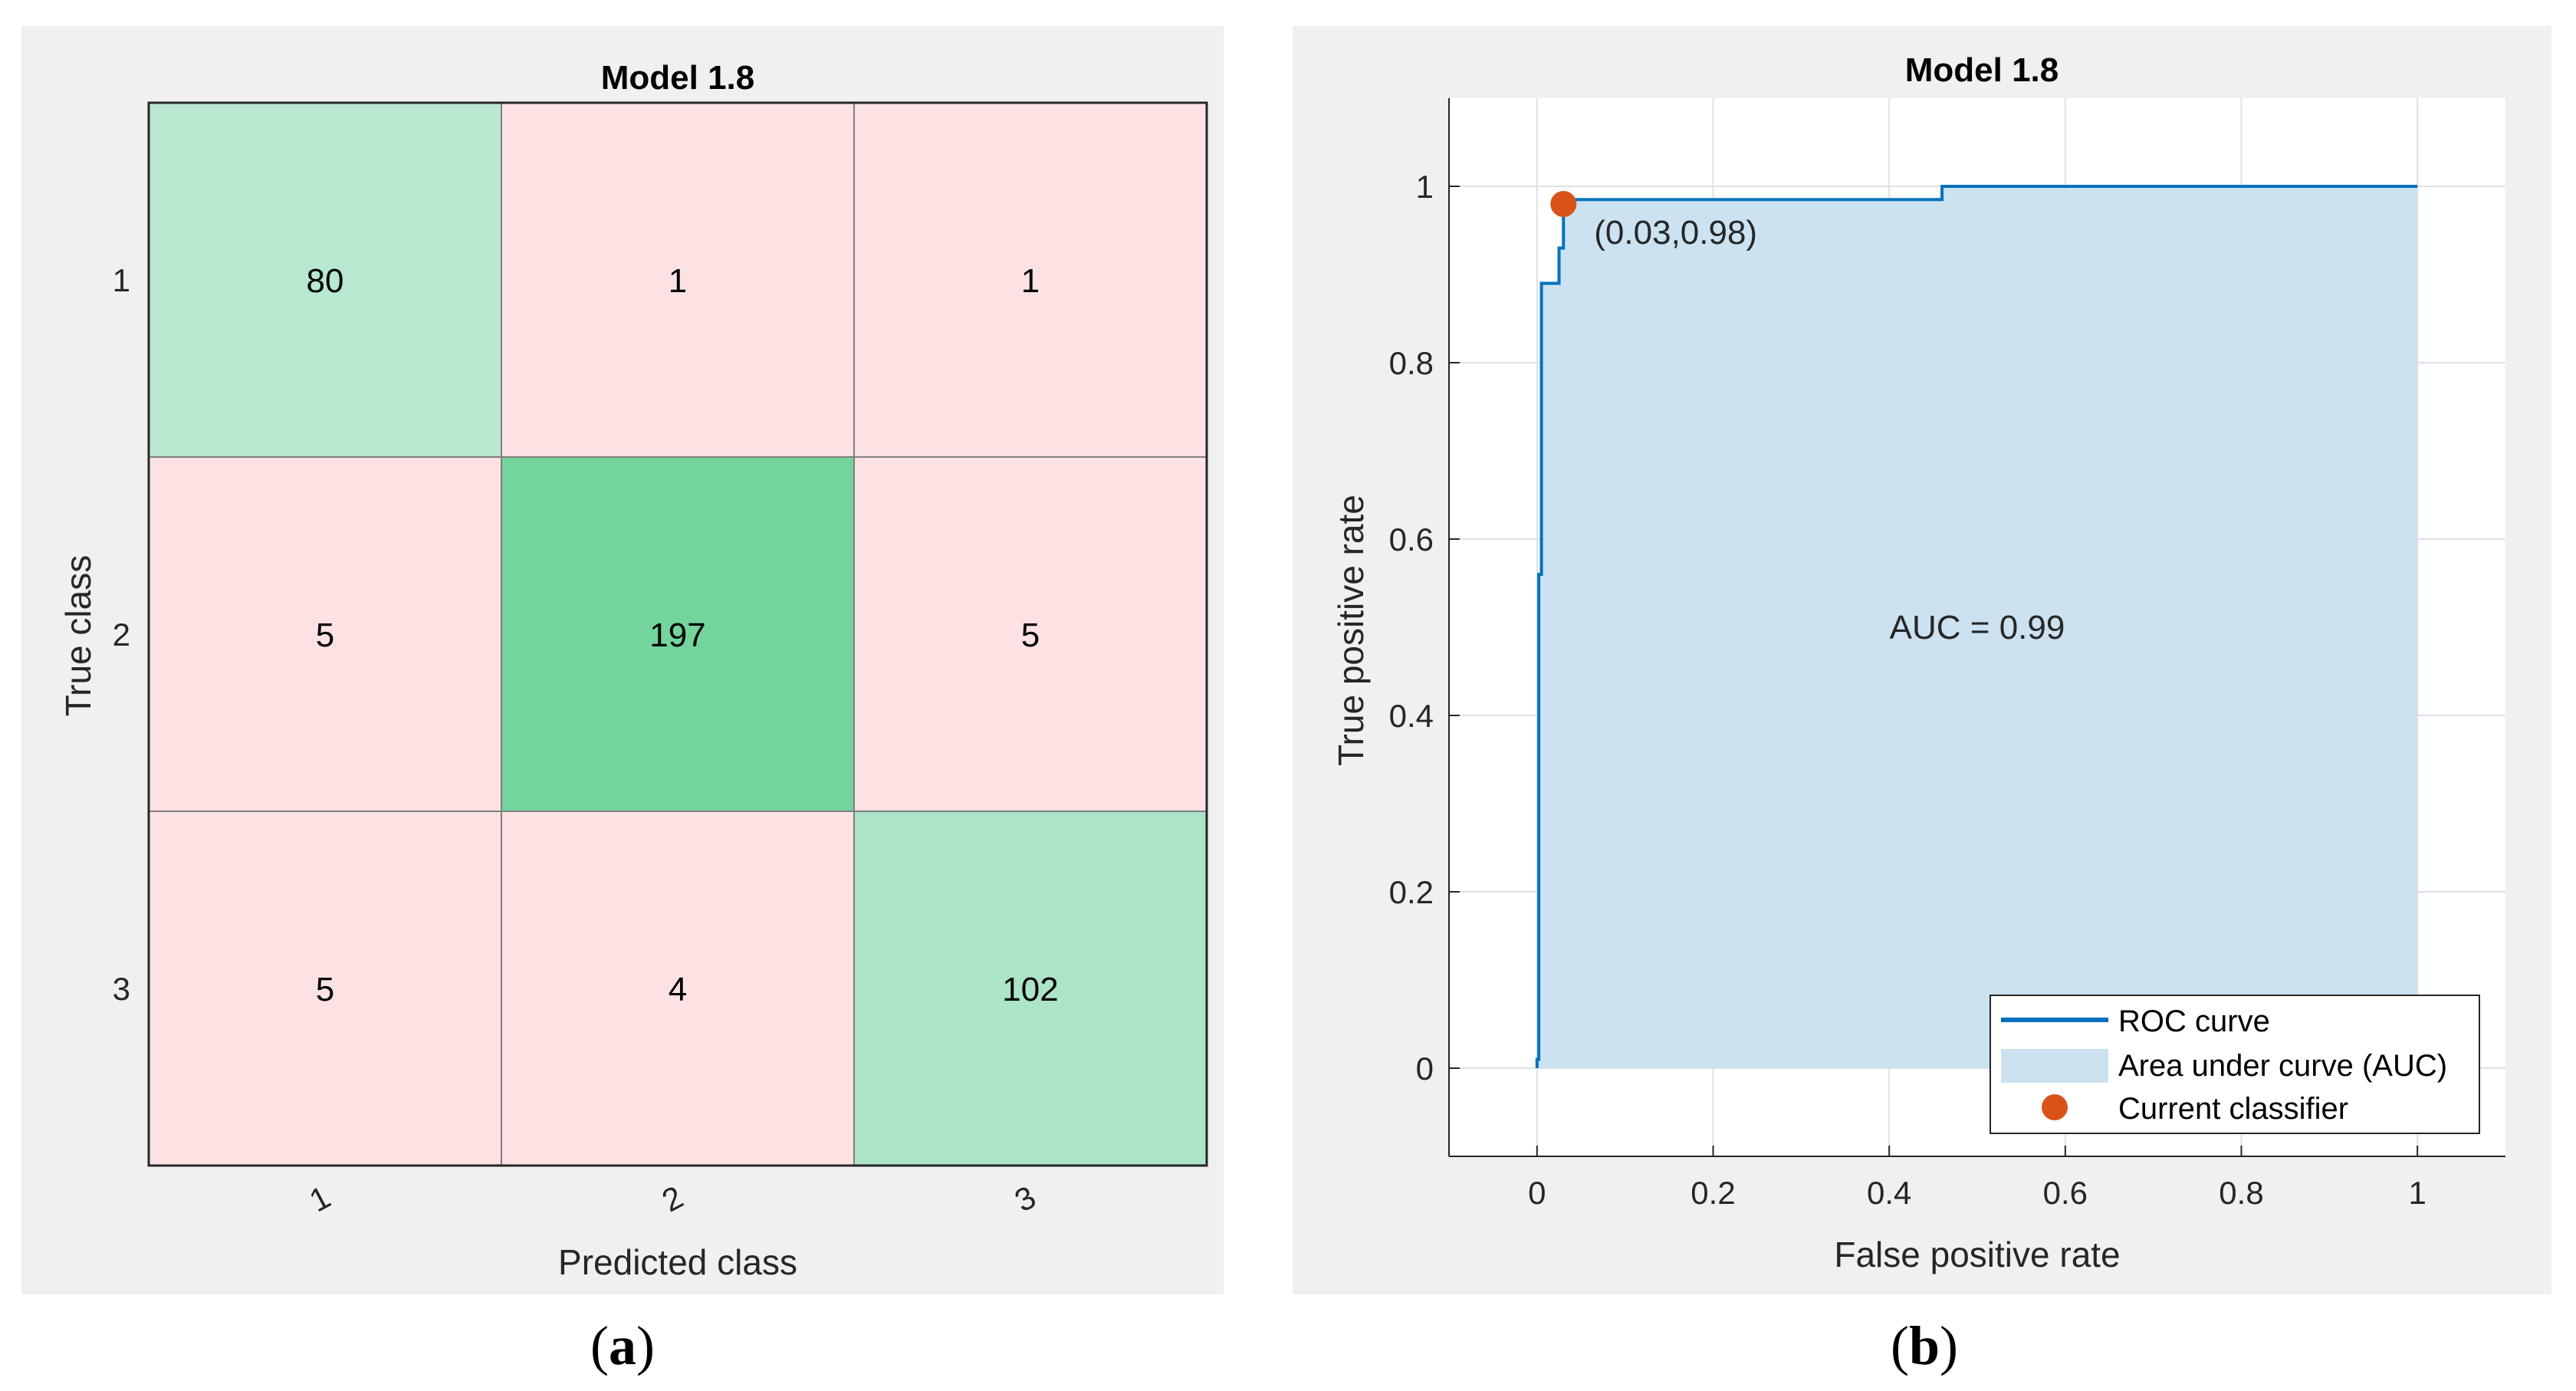 This screenshot has width=2576, height=1391. I want to click on y-tick-label-5: 1, so click(1425, 187).